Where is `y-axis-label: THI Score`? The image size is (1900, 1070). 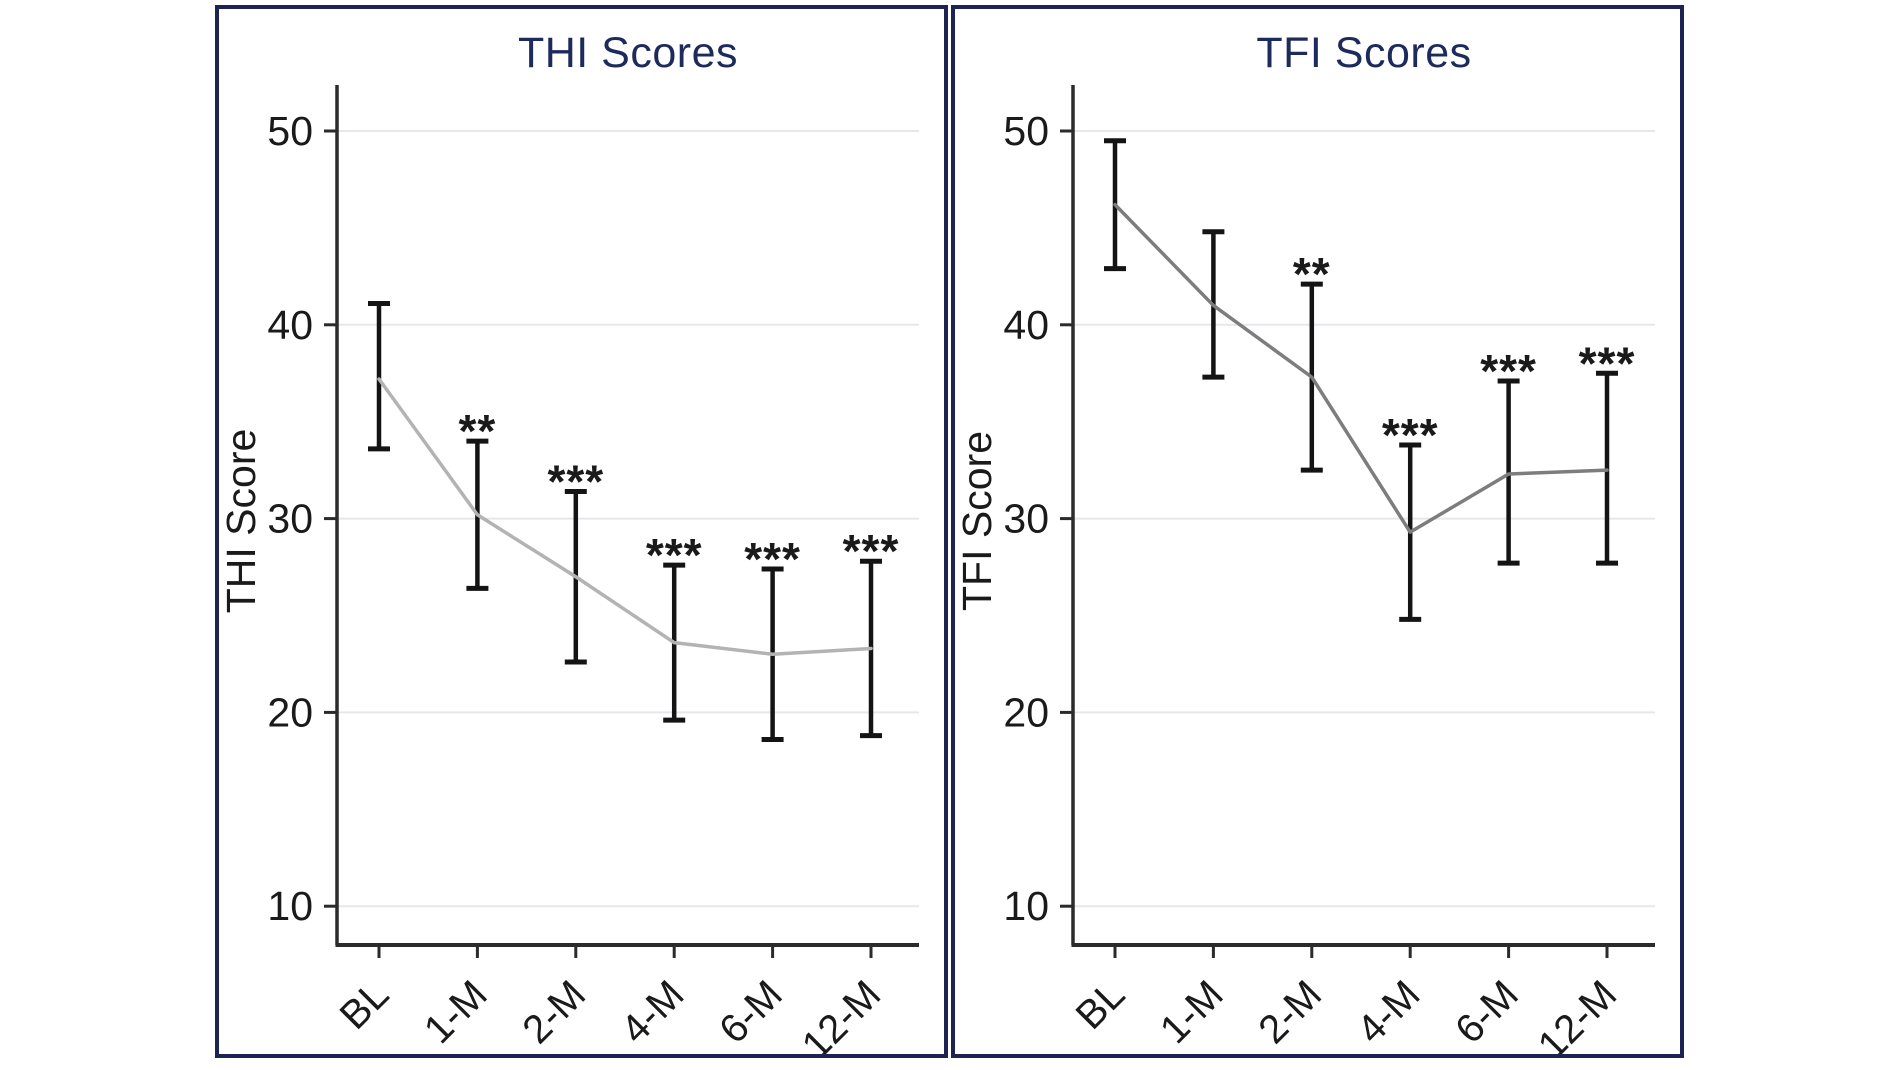 y-axis-label: THI Score is located at coordinates (241, 521).